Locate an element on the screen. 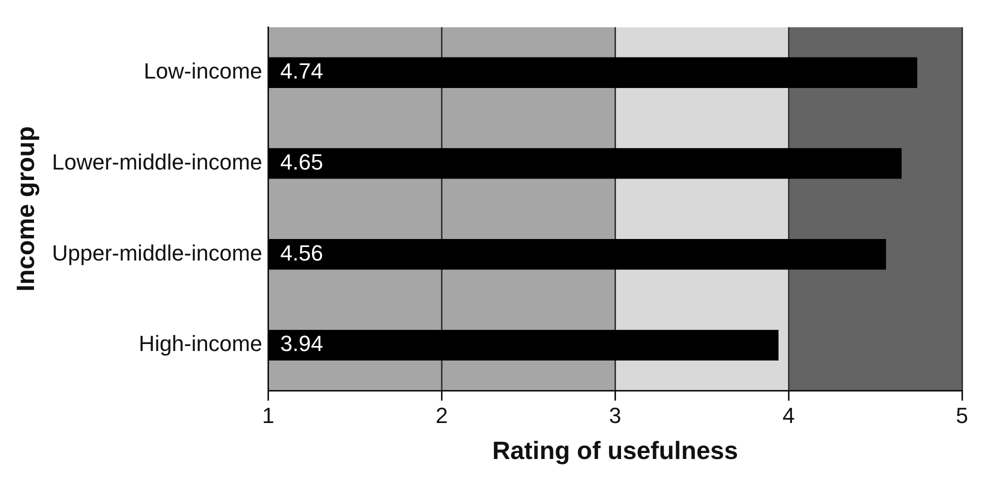  y-tick-label: Upper-middle-income is located at coordinates (157, 253).